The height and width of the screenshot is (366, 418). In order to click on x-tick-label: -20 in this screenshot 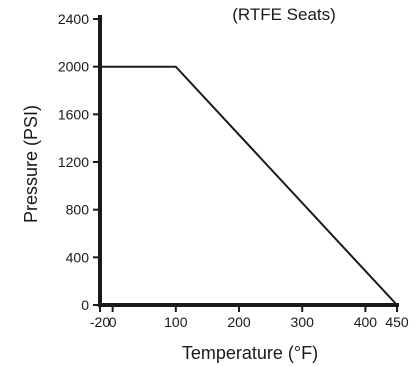, I will do `click(100, 322)`.